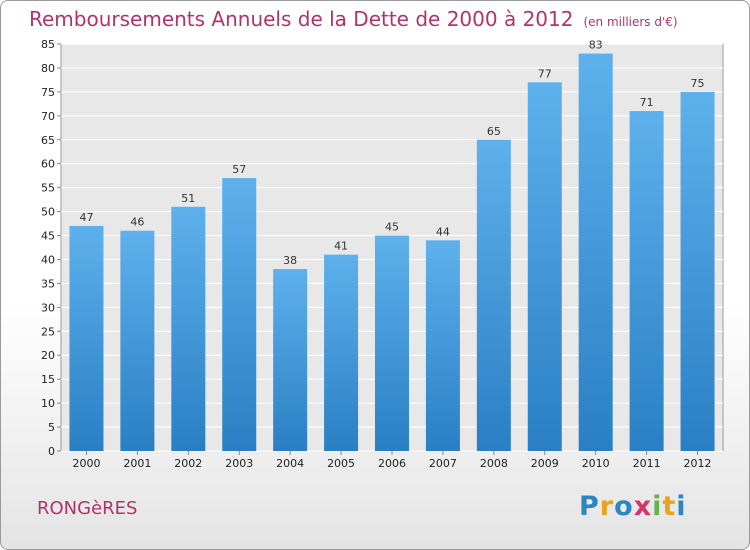  Describe the element at coordinates (239, 463) in the screenshot. I see `x-tick-label: 2003` at that location.